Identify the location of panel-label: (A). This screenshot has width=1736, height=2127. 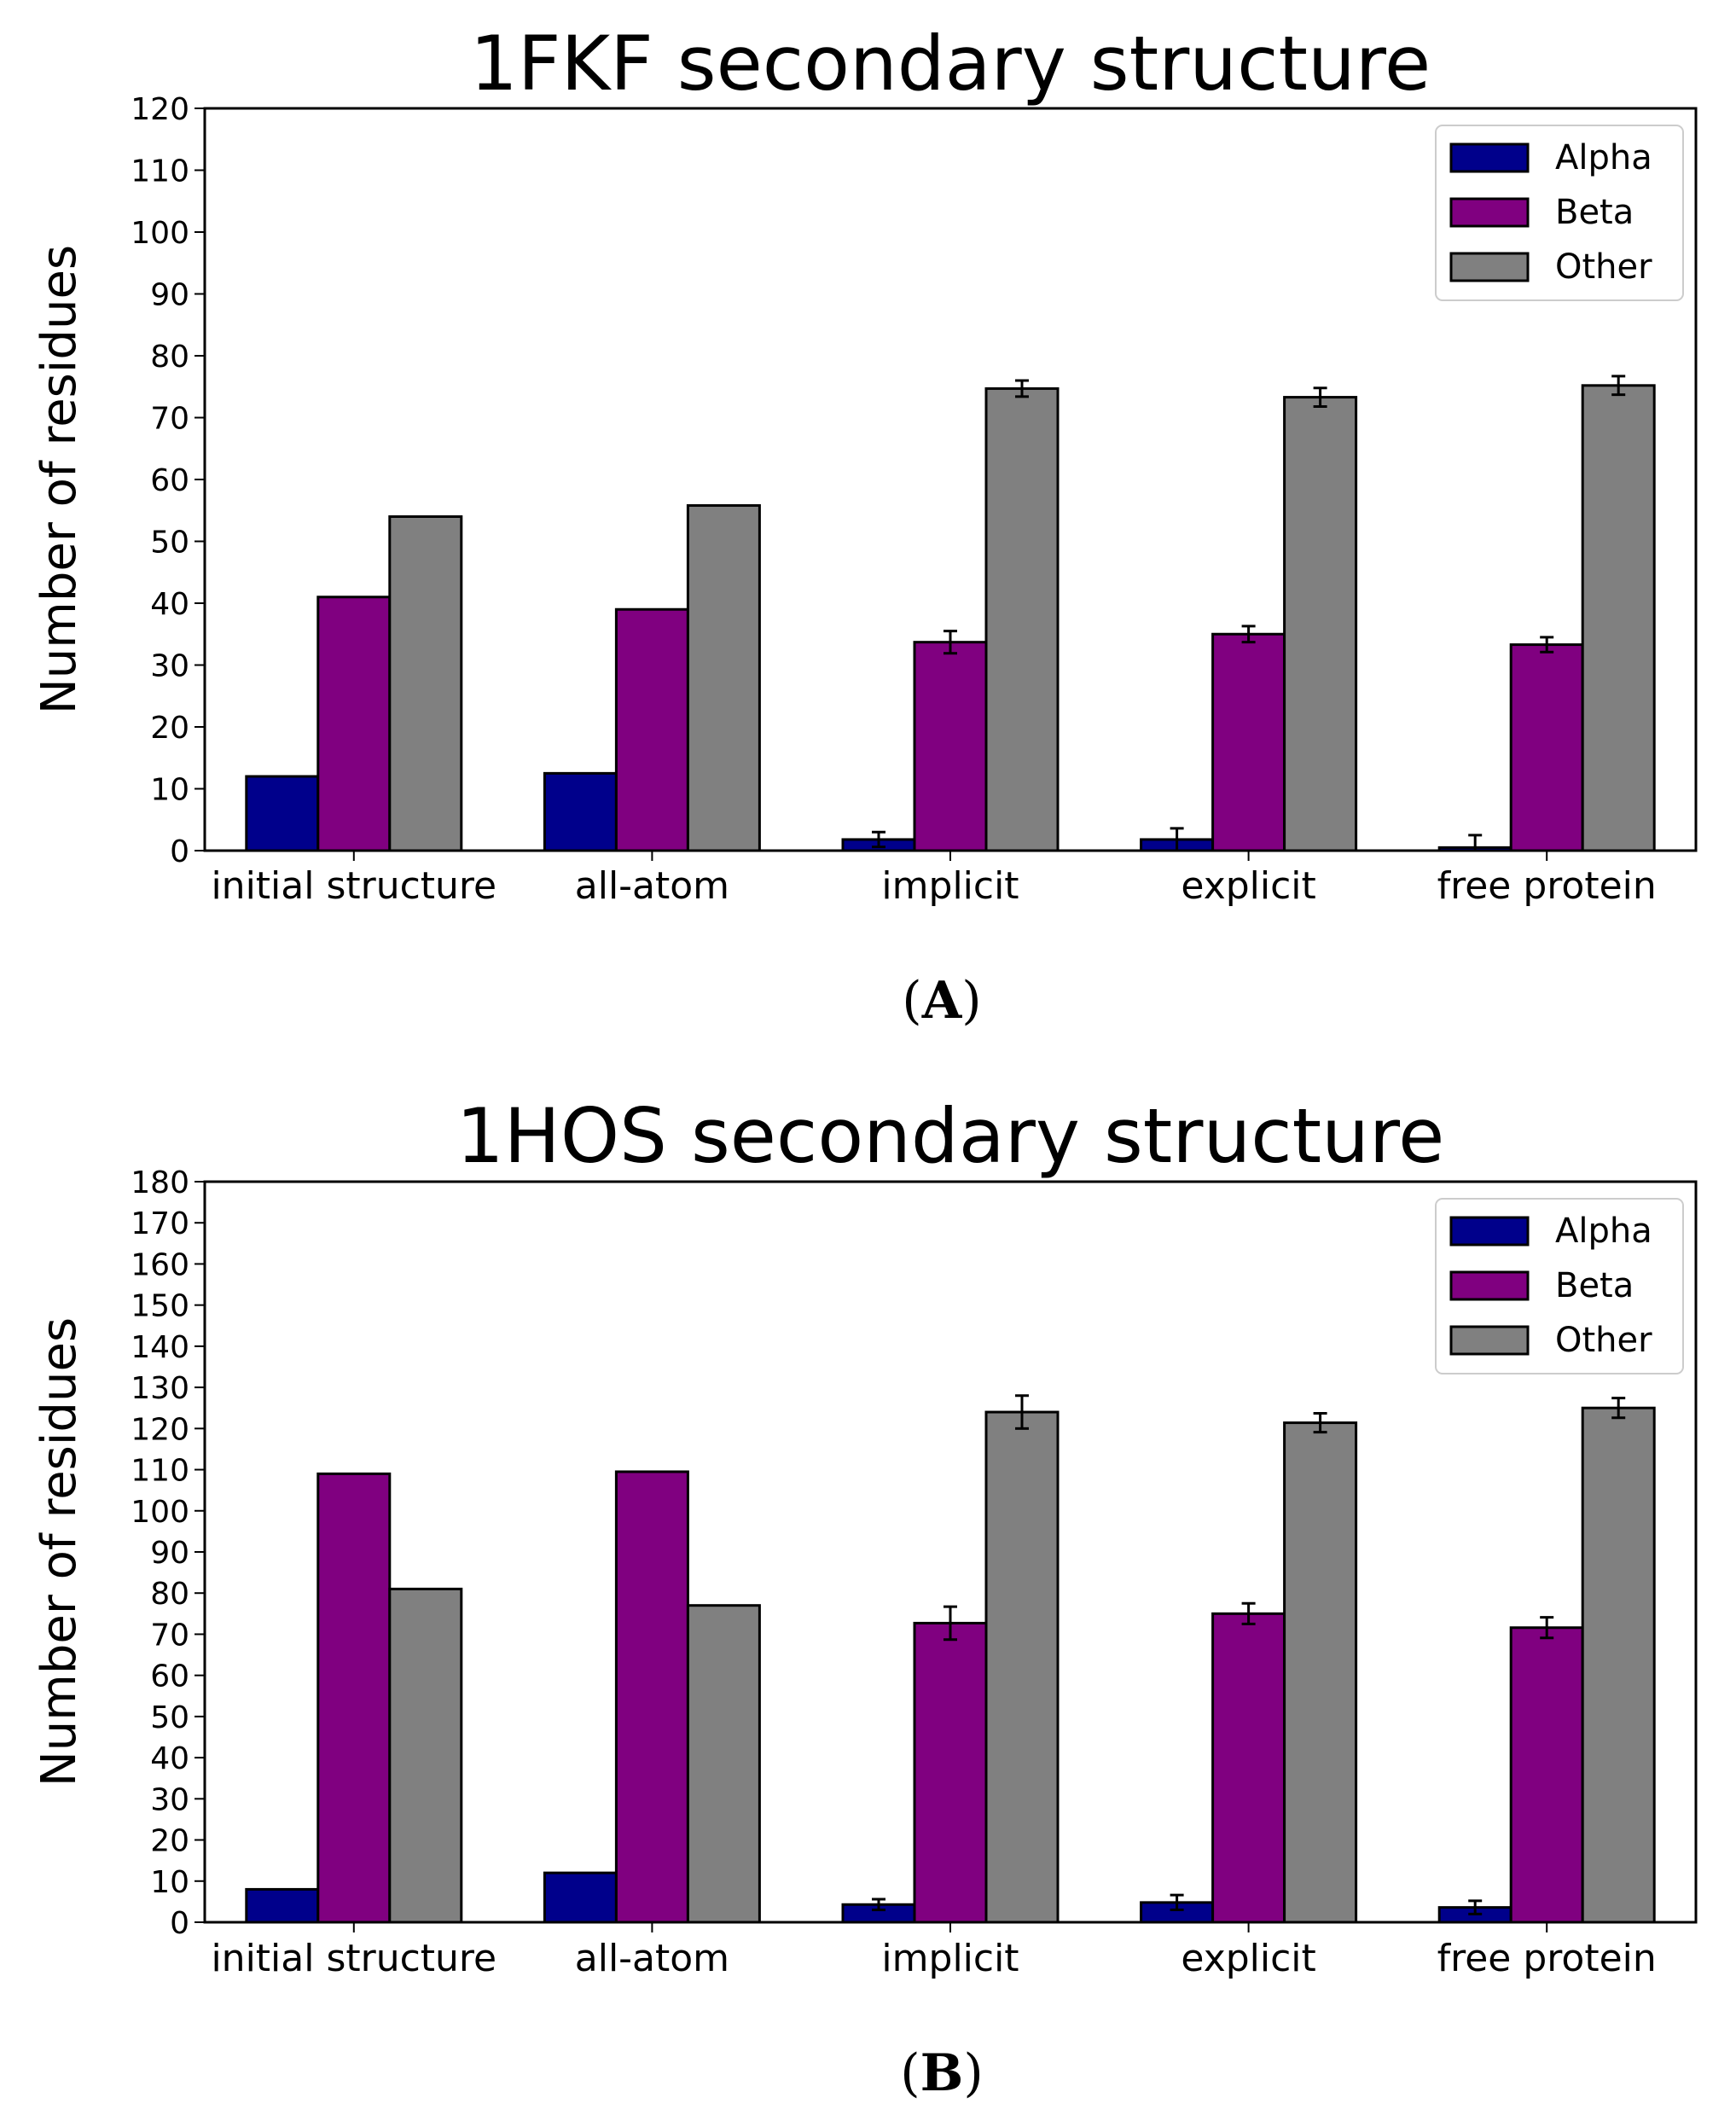
(941, 1001).